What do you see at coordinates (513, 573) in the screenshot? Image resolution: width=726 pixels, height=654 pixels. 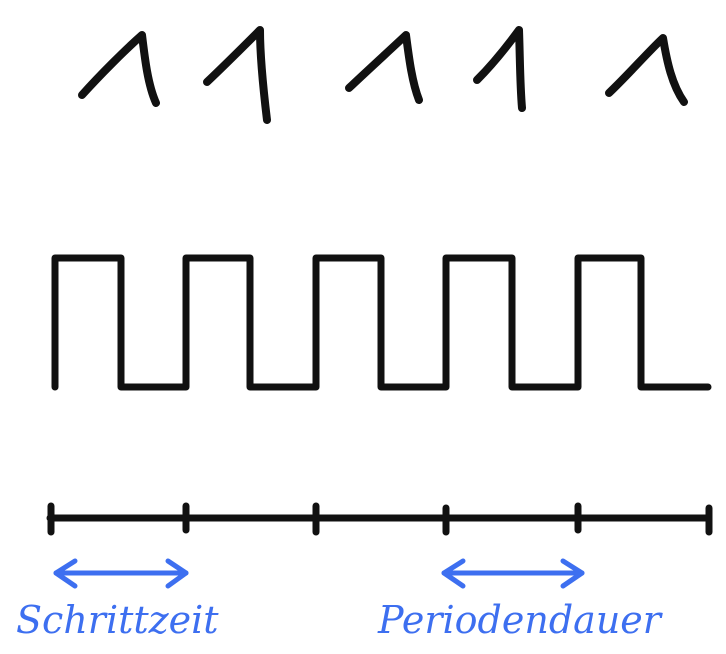 I see `period-arrow` at bounding box center [513, 573].